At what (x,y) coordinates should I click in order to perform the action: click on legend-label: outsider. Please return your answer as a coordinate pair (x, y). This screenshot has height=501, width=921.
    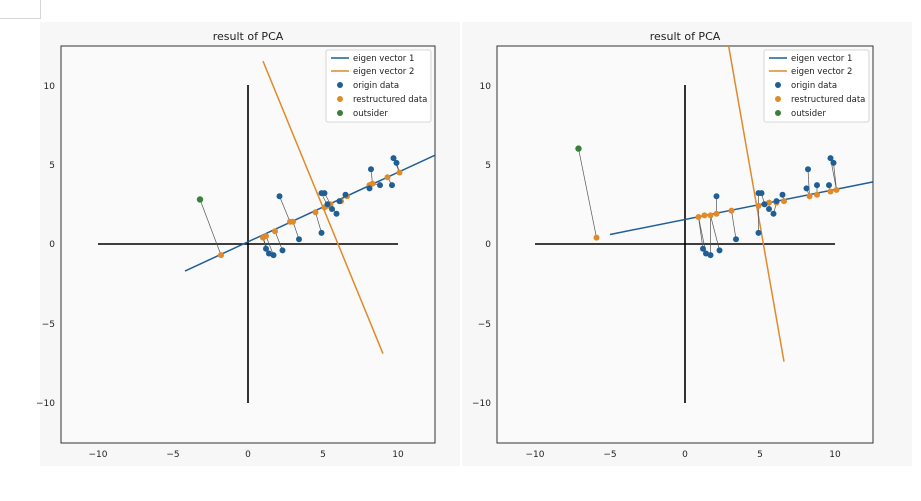
    Looking at the image, I should click on (370, 114).